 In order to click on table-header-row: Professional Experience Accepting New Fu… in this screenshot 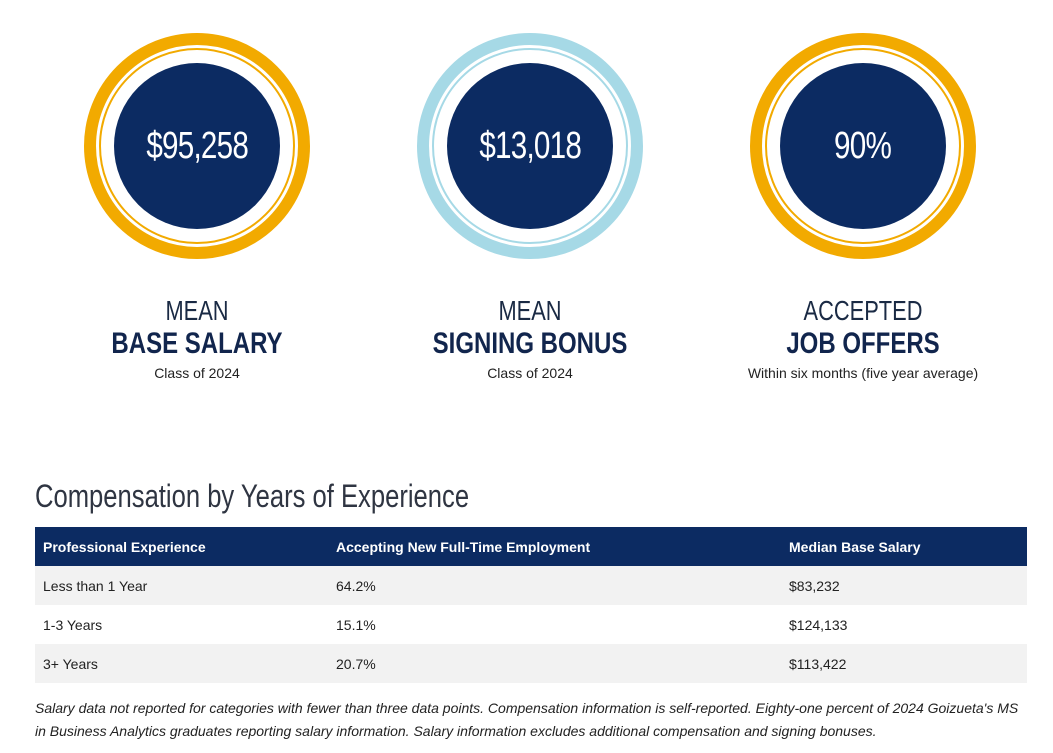, I will do `click(531, 546)`.